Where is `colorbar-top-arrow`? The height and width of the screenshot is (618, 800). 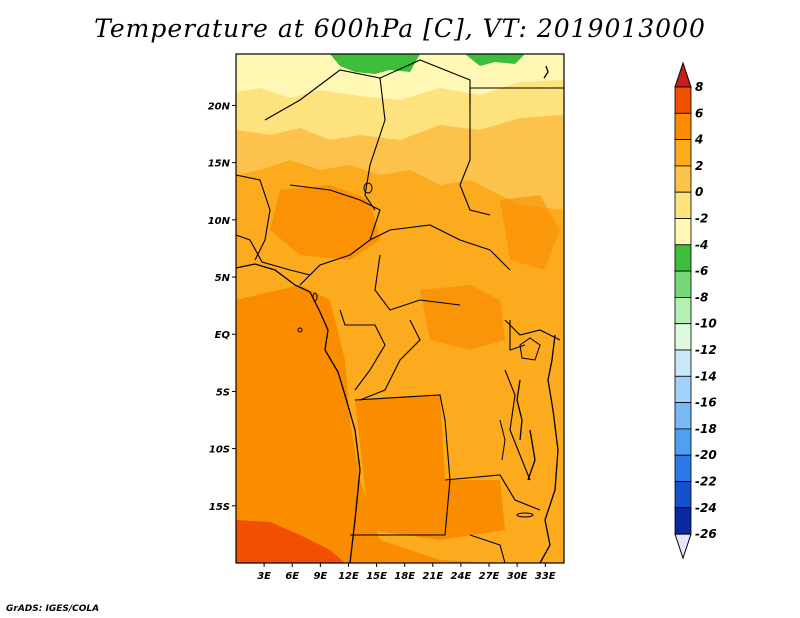 colorbar-top-arrow is located at coordinates (683, 74).